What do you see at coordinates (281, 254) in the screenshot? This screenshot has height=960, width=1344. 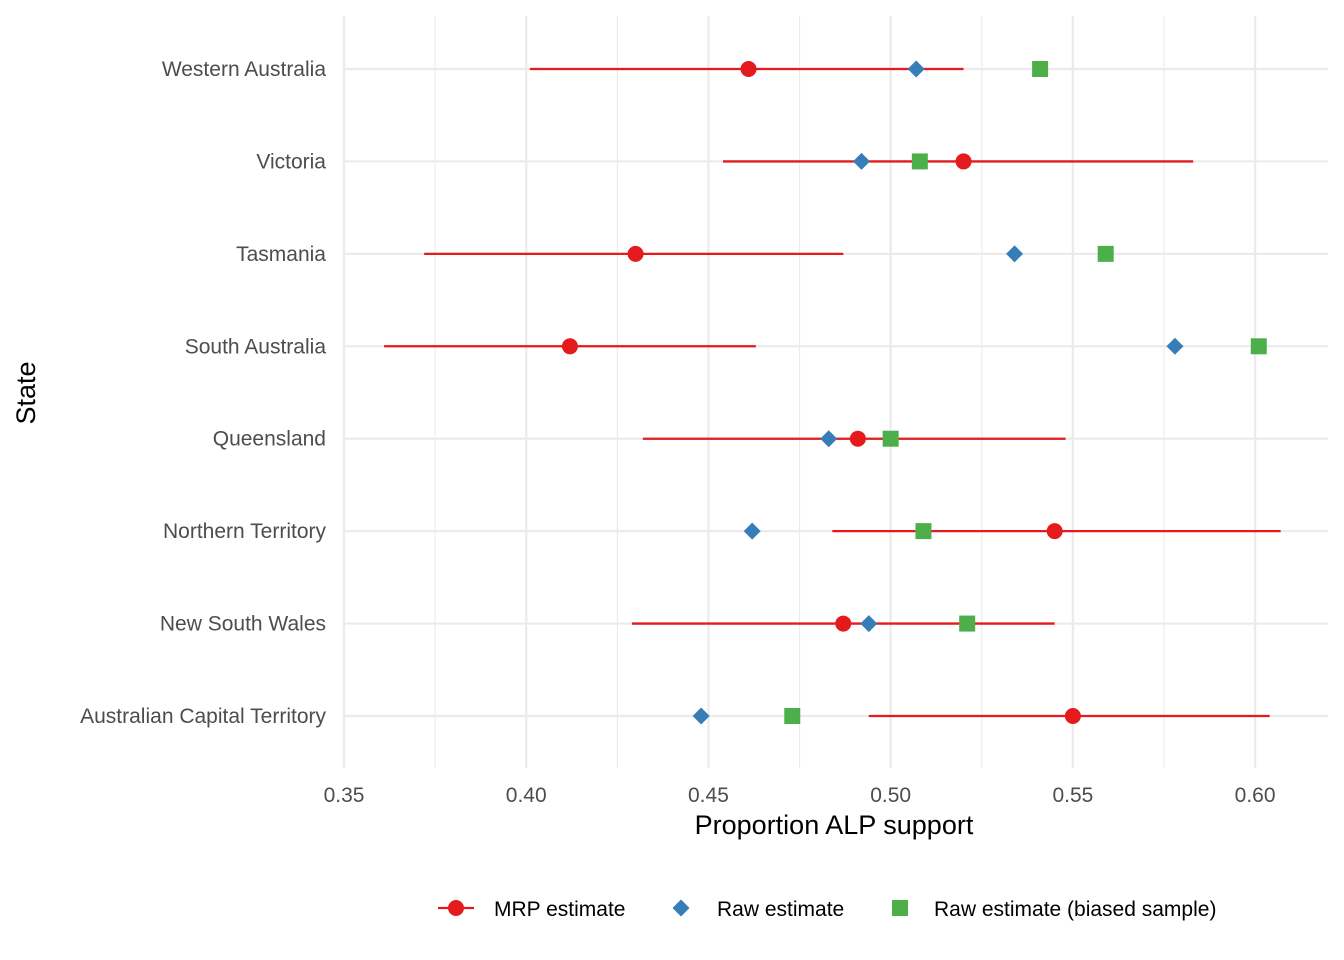 I see `y-tick-label: Tasmania` at bounding box center [281, 254].